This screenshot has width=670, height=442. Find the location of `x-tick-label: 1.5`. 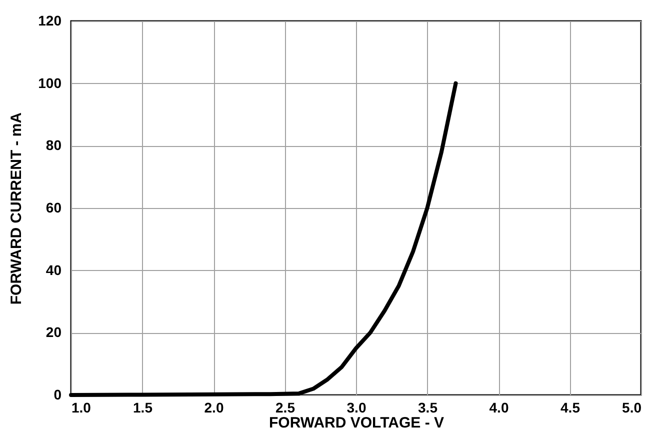

x-tick-label: 1.5 is located at coordinates (143, 408).